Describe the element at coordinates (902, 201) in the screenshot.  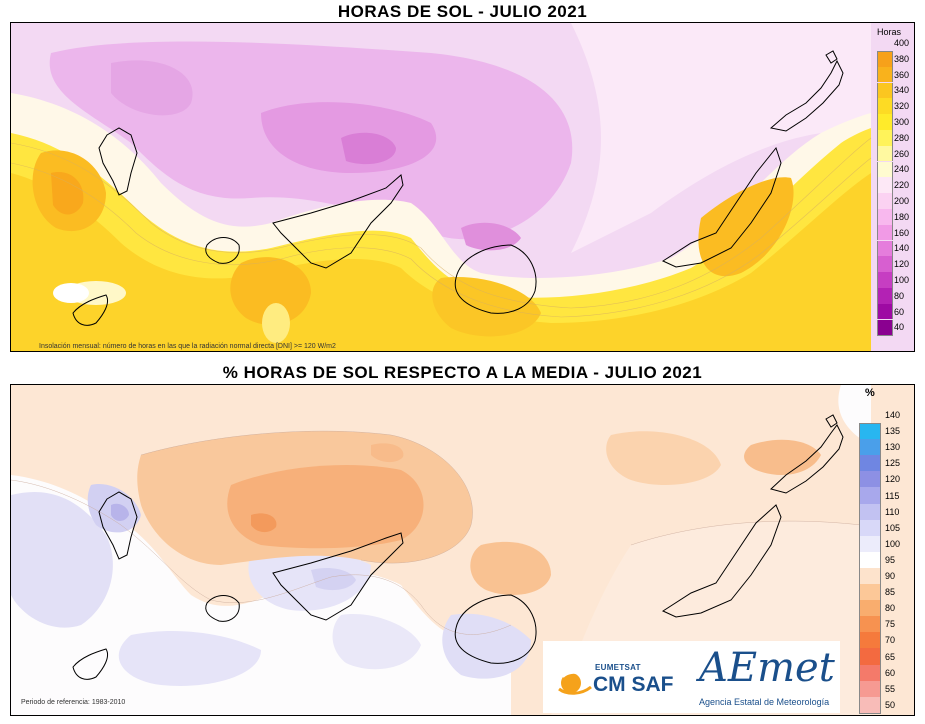
I see `legend-tick-label: 200` at that location.